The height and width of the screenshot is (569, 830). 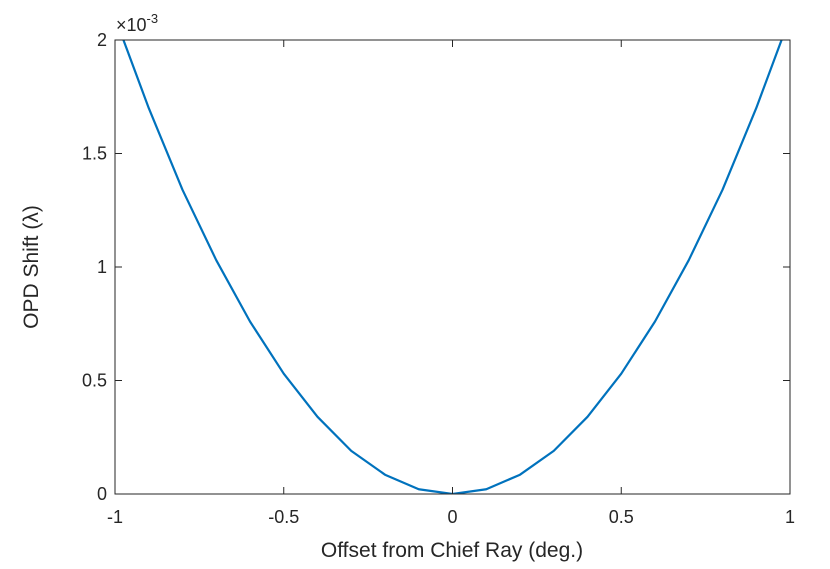 I want to click on y-exponent-power: -3, so click(x=153, y=18).